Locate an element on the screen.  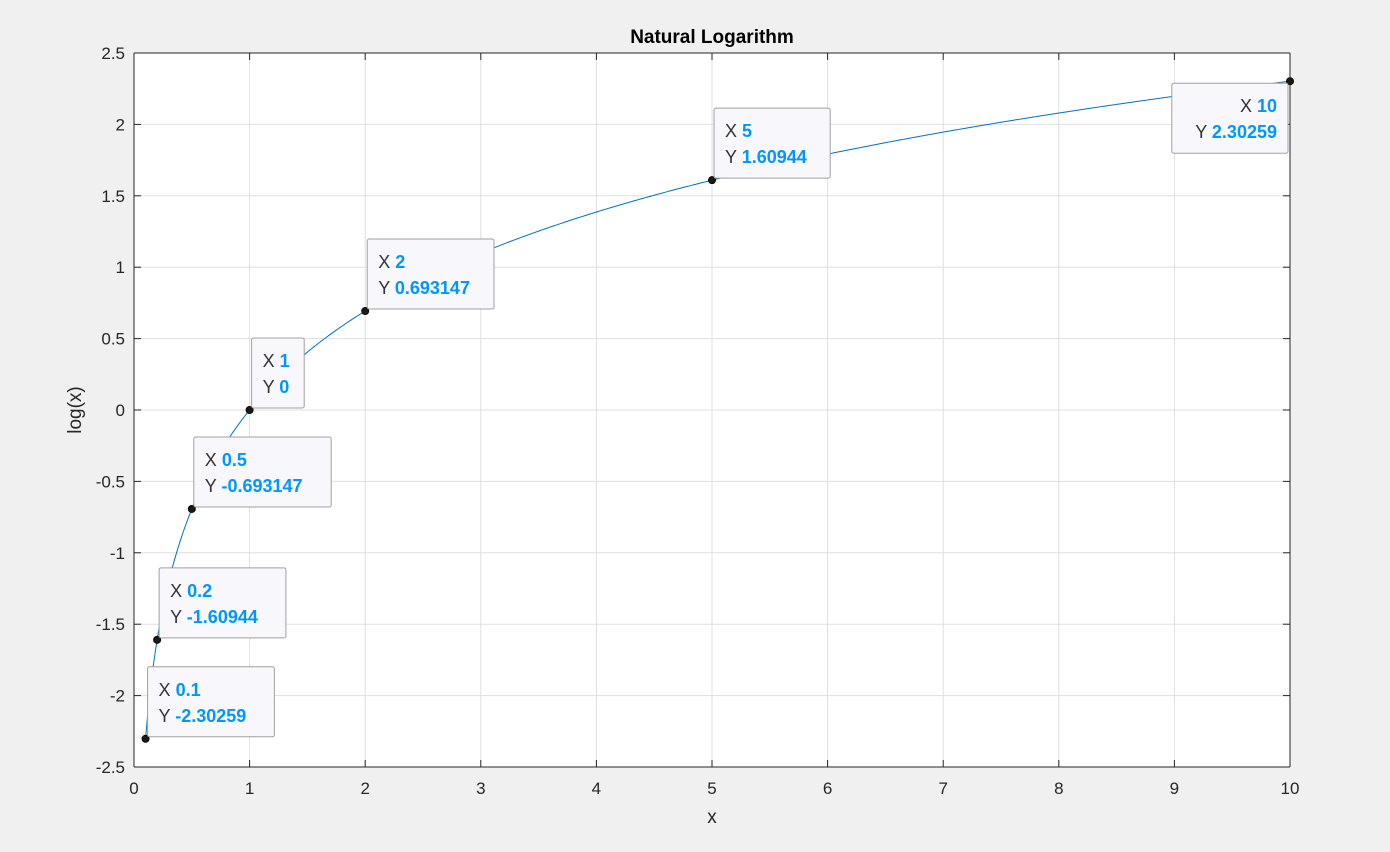
datatip-x-line: X 1 is located at coordinates (276, 361).